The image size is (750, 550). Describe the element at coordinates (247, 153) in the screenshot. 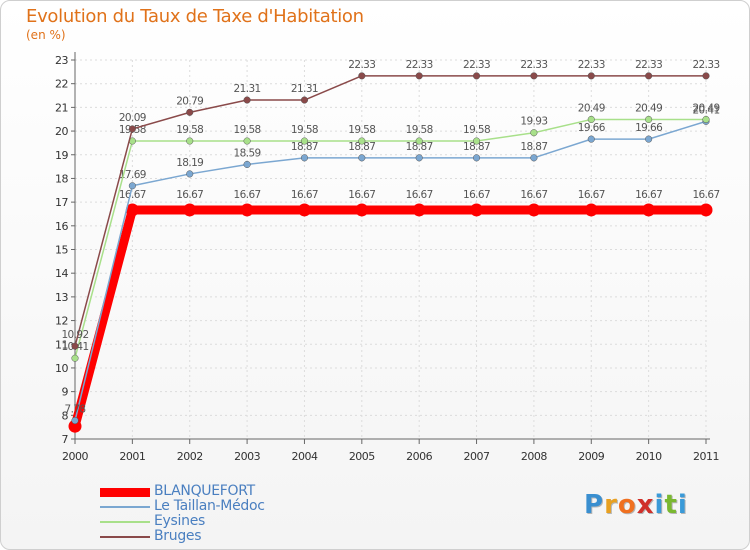

I see `data-label: 18.59` at that location.